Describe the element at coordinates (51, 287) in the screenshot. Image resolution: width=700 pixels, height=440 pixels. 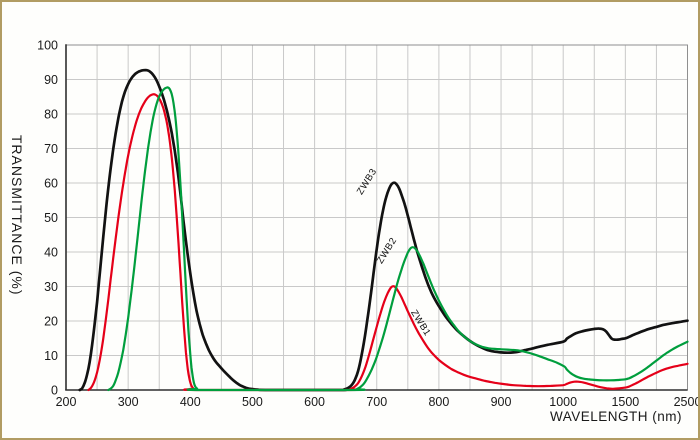
I see `y-tick-label: 30` at that location.